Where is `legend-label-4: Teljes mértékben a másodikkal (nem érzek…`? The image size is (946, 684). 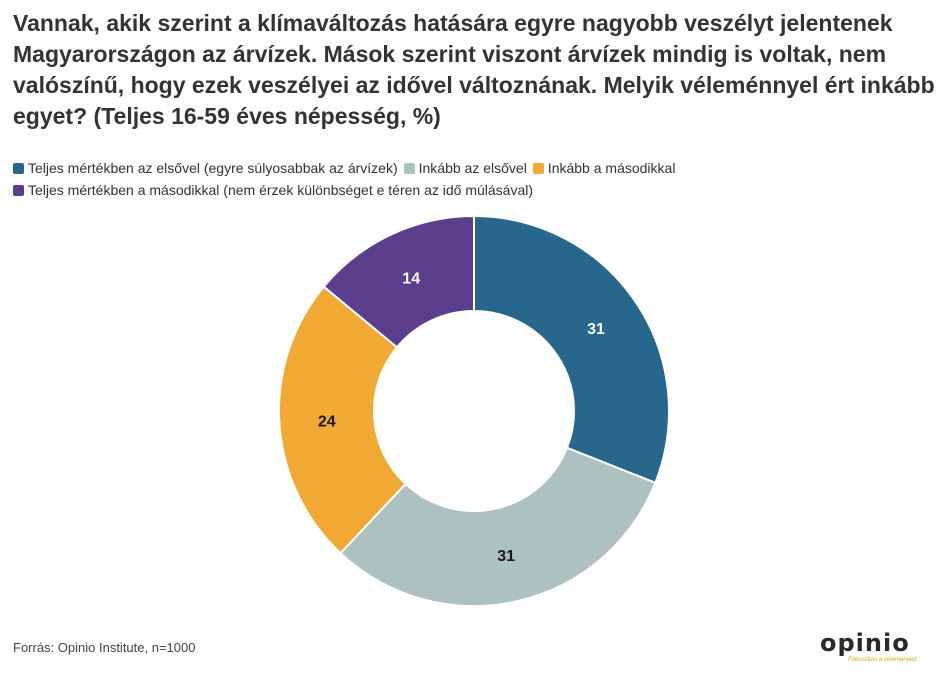
legend-label-4: Teljes mértékben a másodikkal (nem érzek… is located at coordinates (281, 190).